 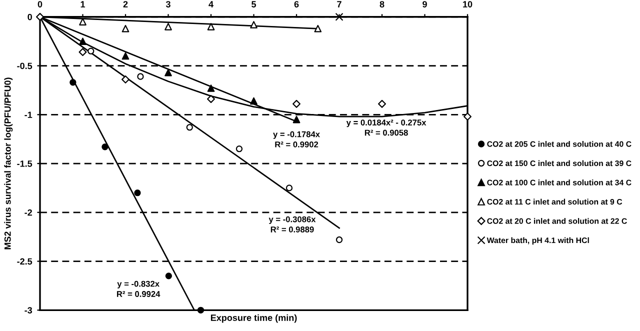 What do you see at coordinates (339, 4) in the screenshot?
I see `x-tick-label: 7` at bounding box center [339, 4].